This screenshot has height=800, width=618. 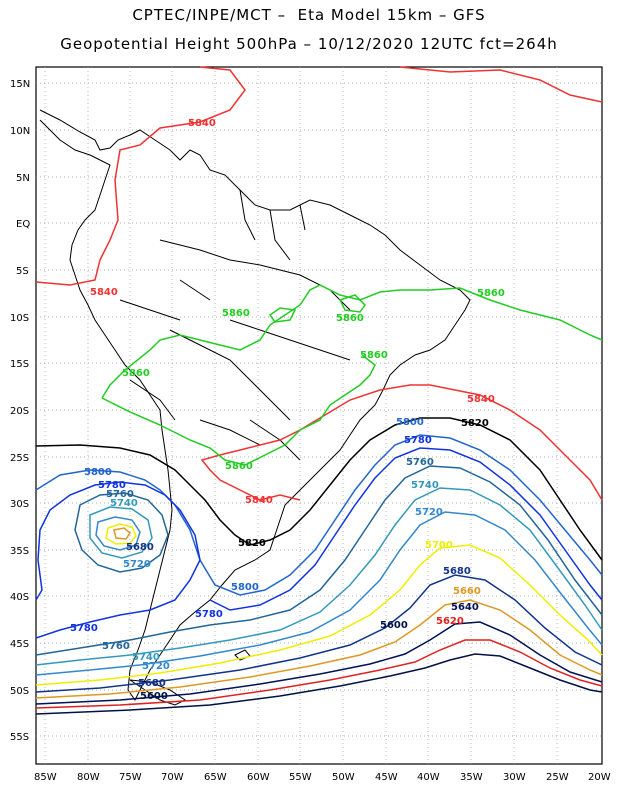 I want to click on lat-label: 25S, so click(x=19, y=458).